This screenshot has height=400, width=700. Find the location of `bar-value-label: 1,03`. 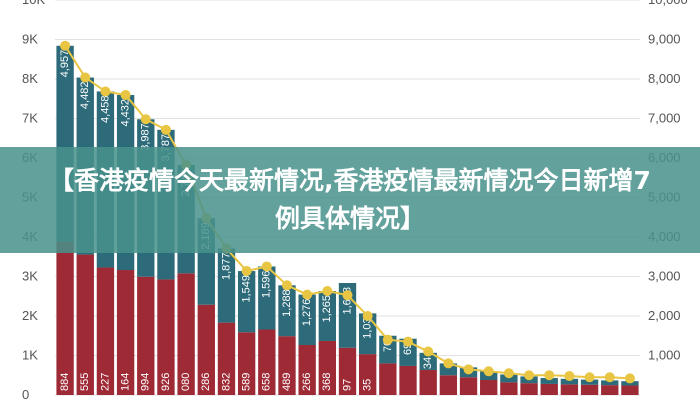

bar-value-label: 1,03 is located at coordinates (368, 327).